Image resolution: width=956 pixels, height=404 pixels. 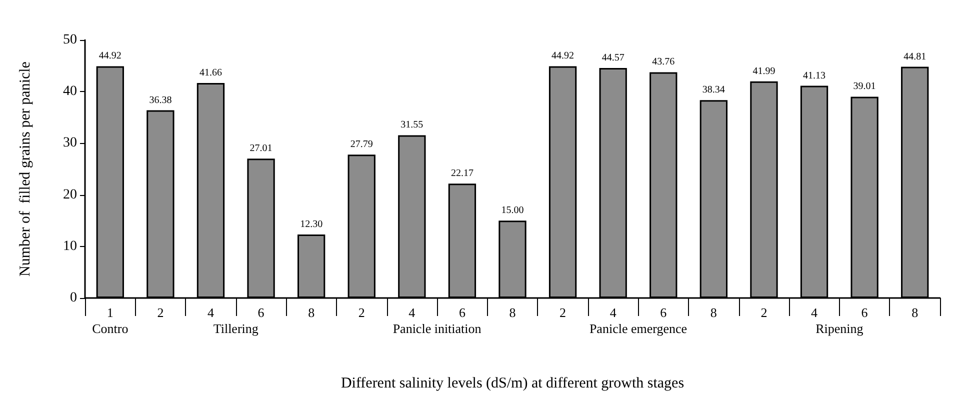 What do you see at coordinates (26, 168) in the screenshot?
I see `y-axis-title: Number of filled grains per panicle` at bounding box center [26, 168].